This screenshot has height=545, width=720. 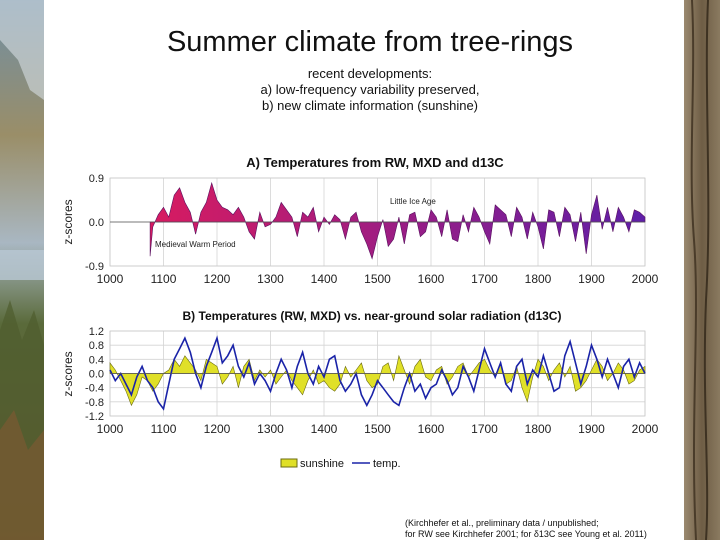 What do you see at coordinates (322, 464) in the screenshot?
I see `legend-sunshine-label: sunshine` at bounding box center [322, 464].